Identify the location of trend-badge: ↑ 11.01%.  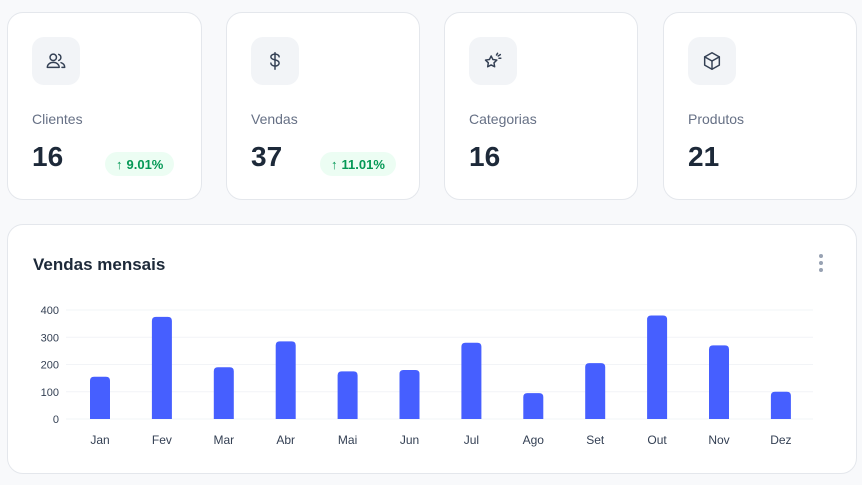
(358, 164).